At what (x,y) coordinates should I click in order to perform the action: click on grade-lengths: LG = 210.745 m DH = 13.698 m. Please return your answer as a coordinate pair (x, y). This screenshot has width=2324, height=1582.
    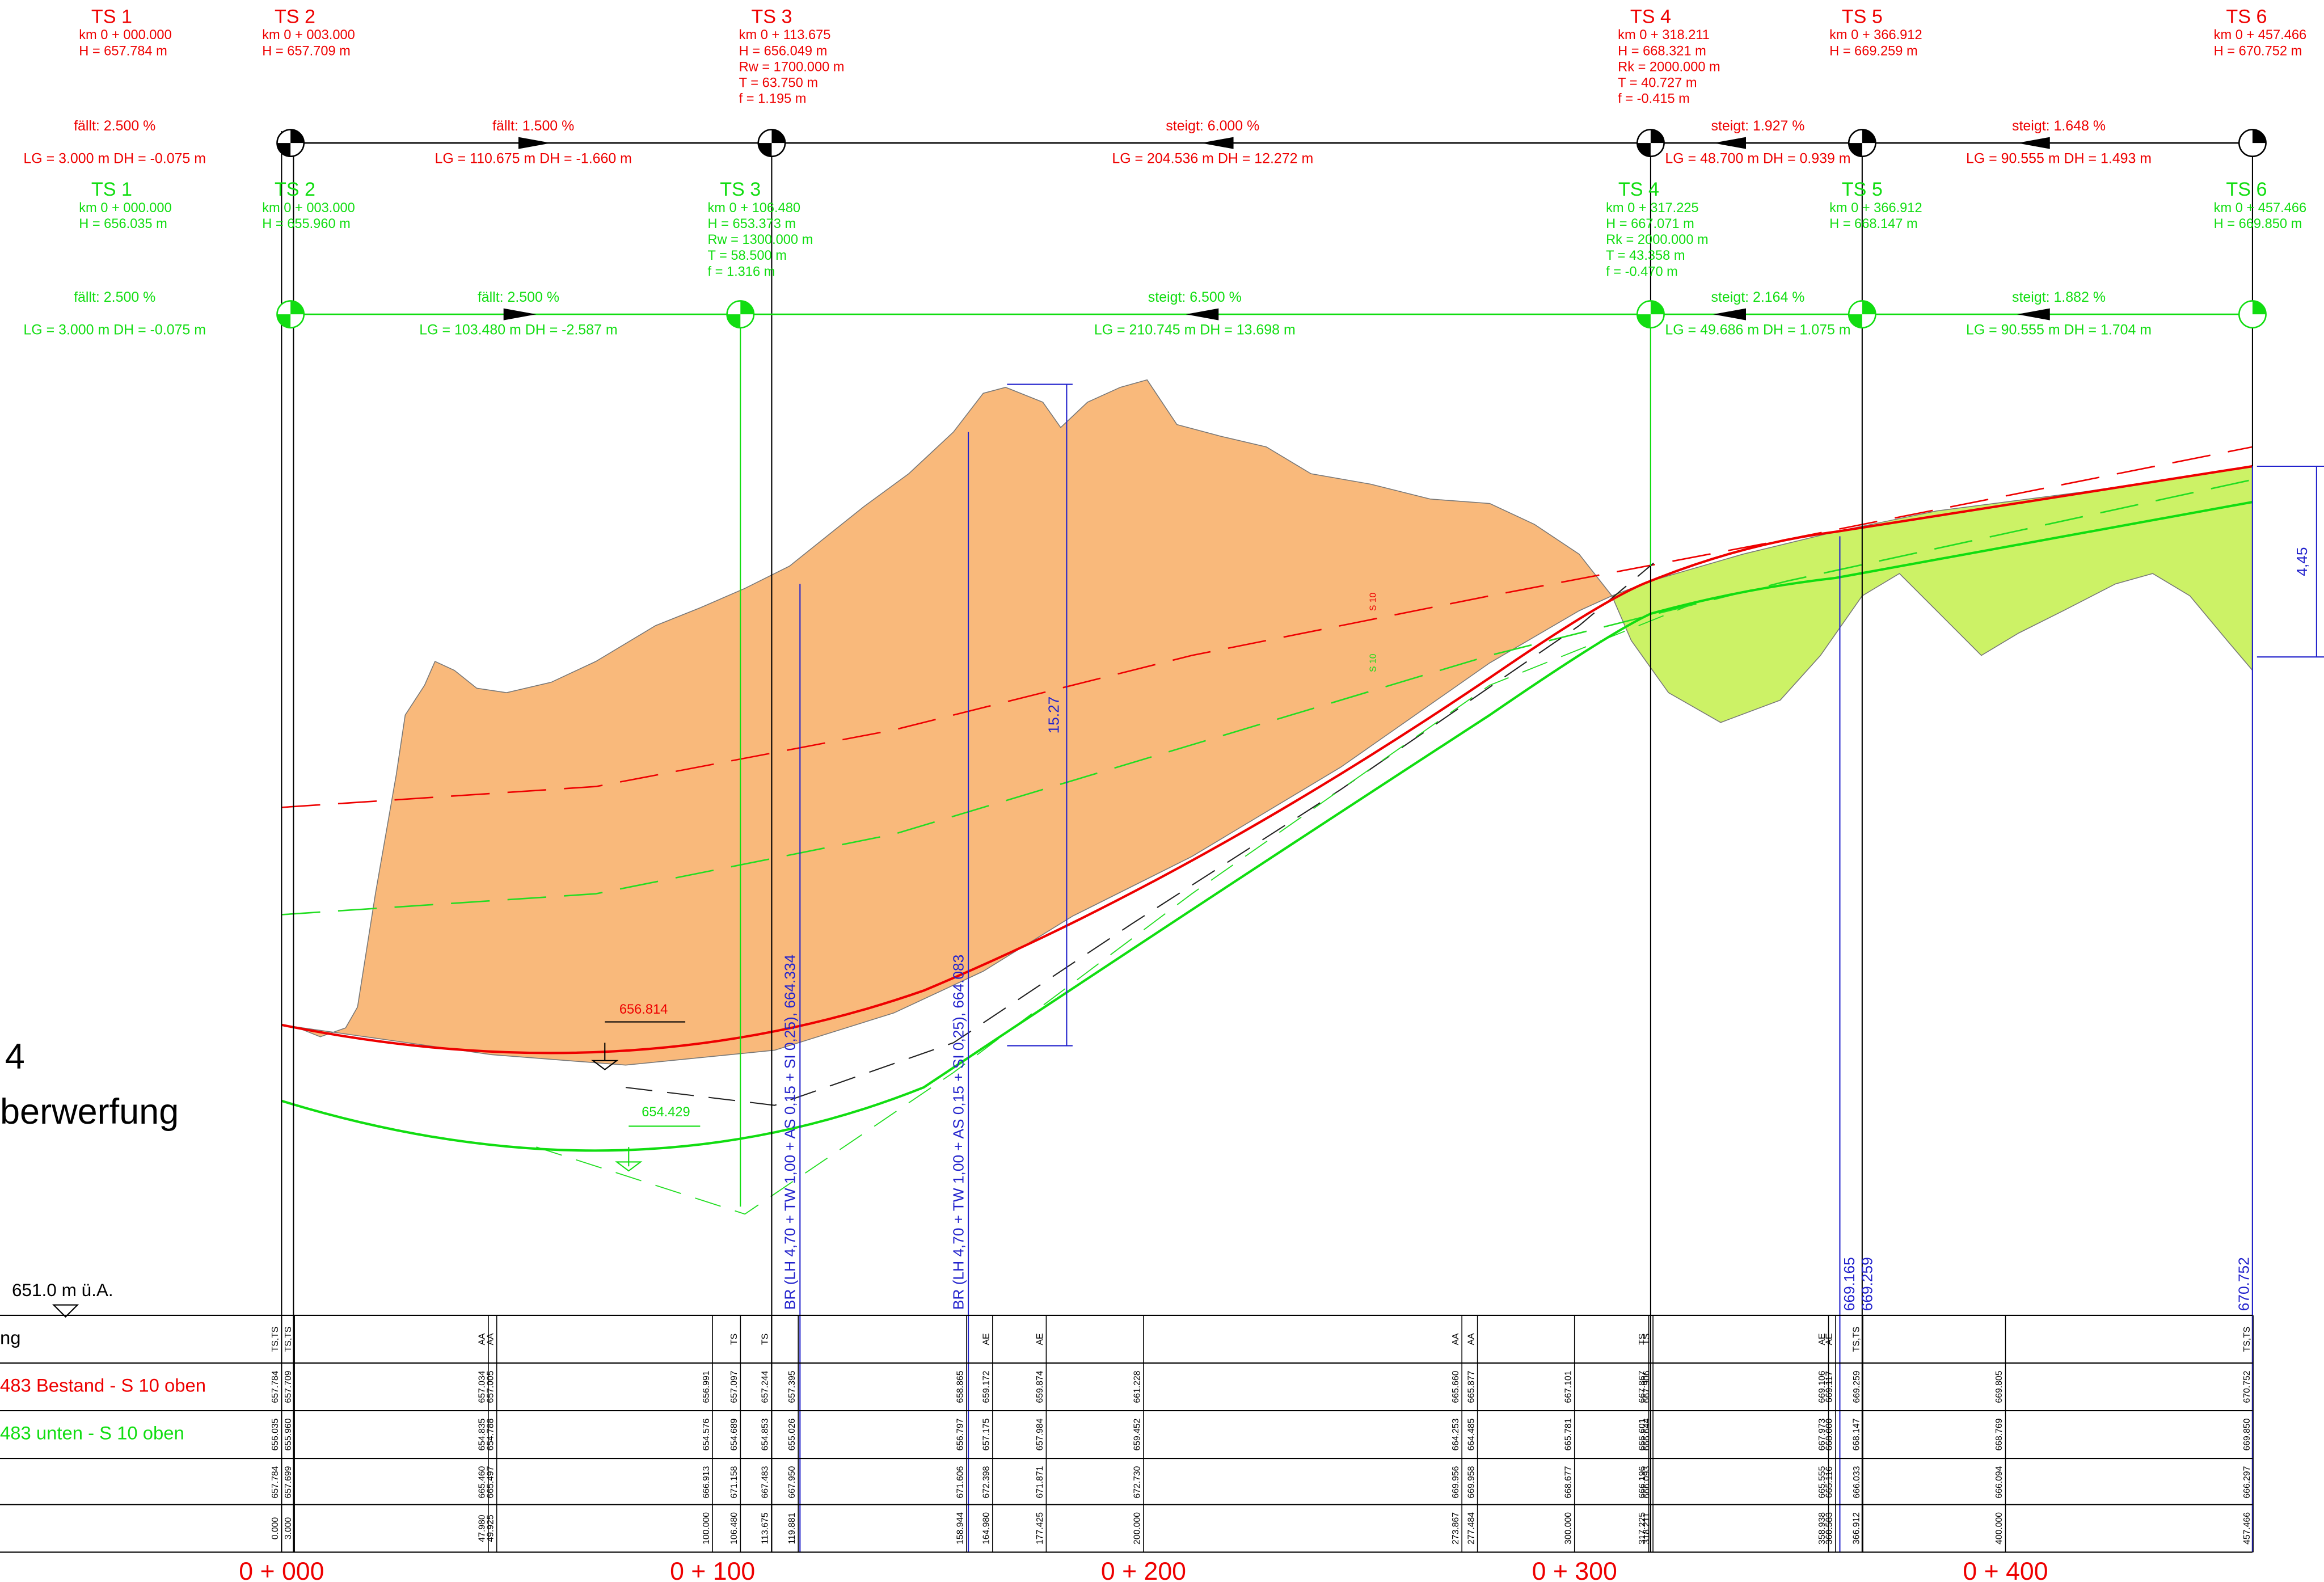
    Looking at the image, I should click on (1195, 330).